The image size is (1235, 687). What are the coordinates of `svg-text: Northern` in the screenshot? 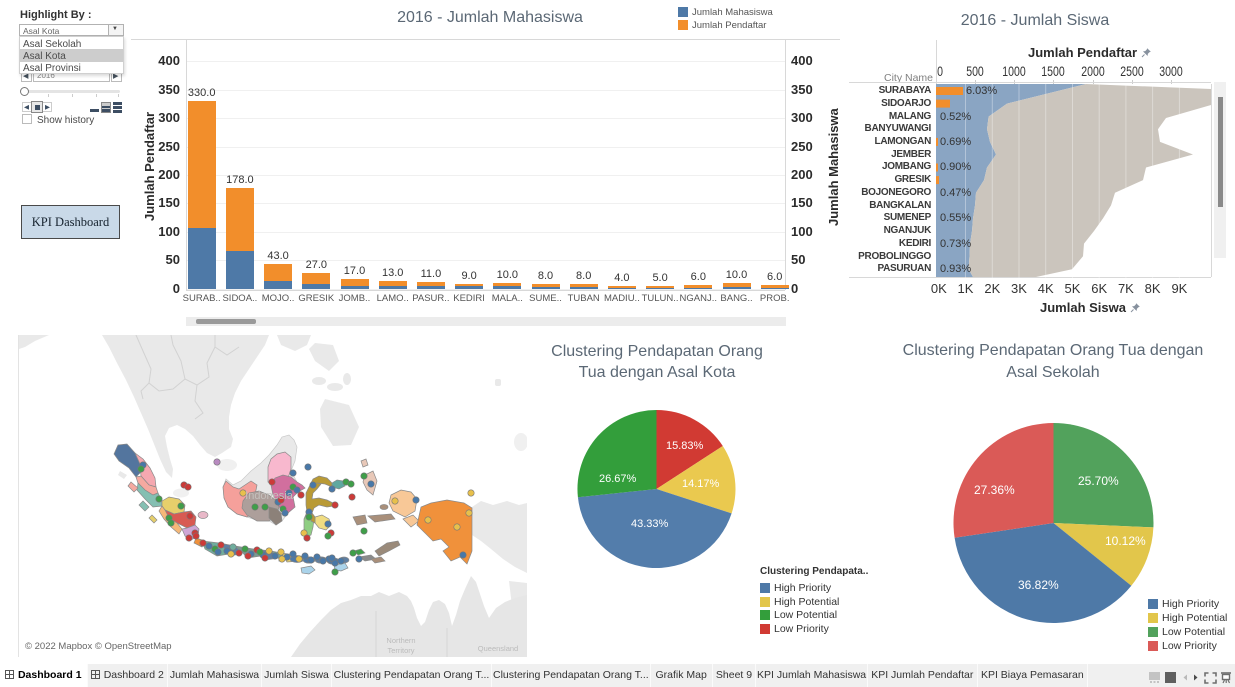 It's located at (400, 640).